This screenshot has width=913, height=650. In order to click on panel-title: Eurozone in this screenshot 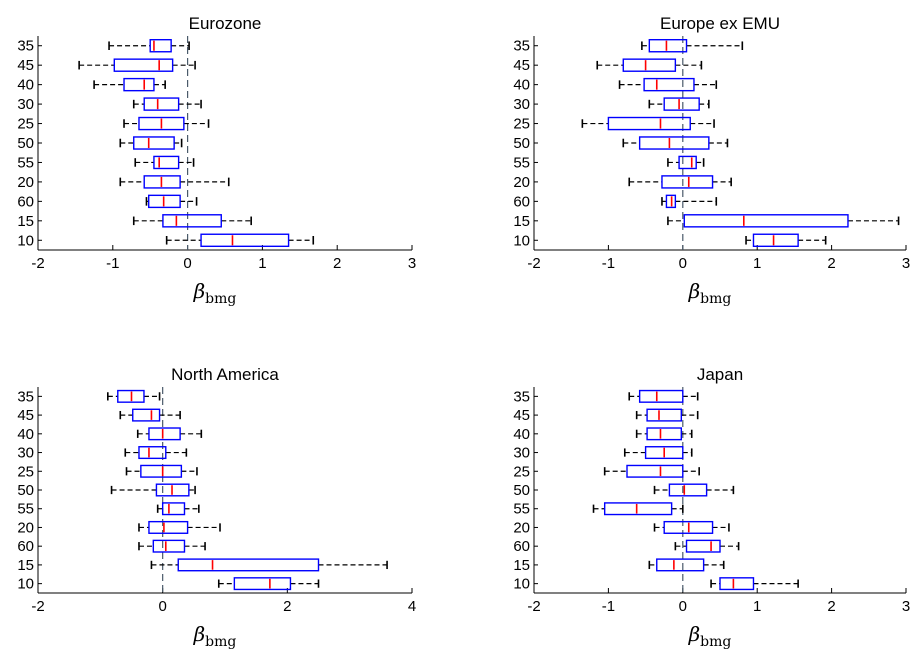, I will do `click(225, 23)`.